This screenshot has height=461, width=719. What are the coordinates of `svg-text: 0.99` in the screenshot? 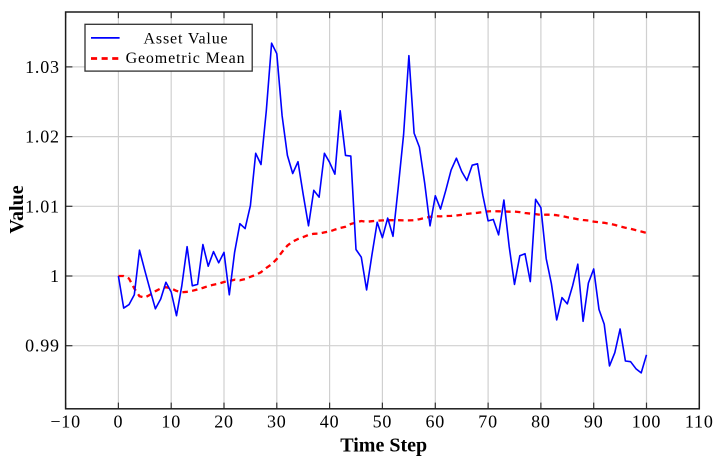 It's located at (42, 346).